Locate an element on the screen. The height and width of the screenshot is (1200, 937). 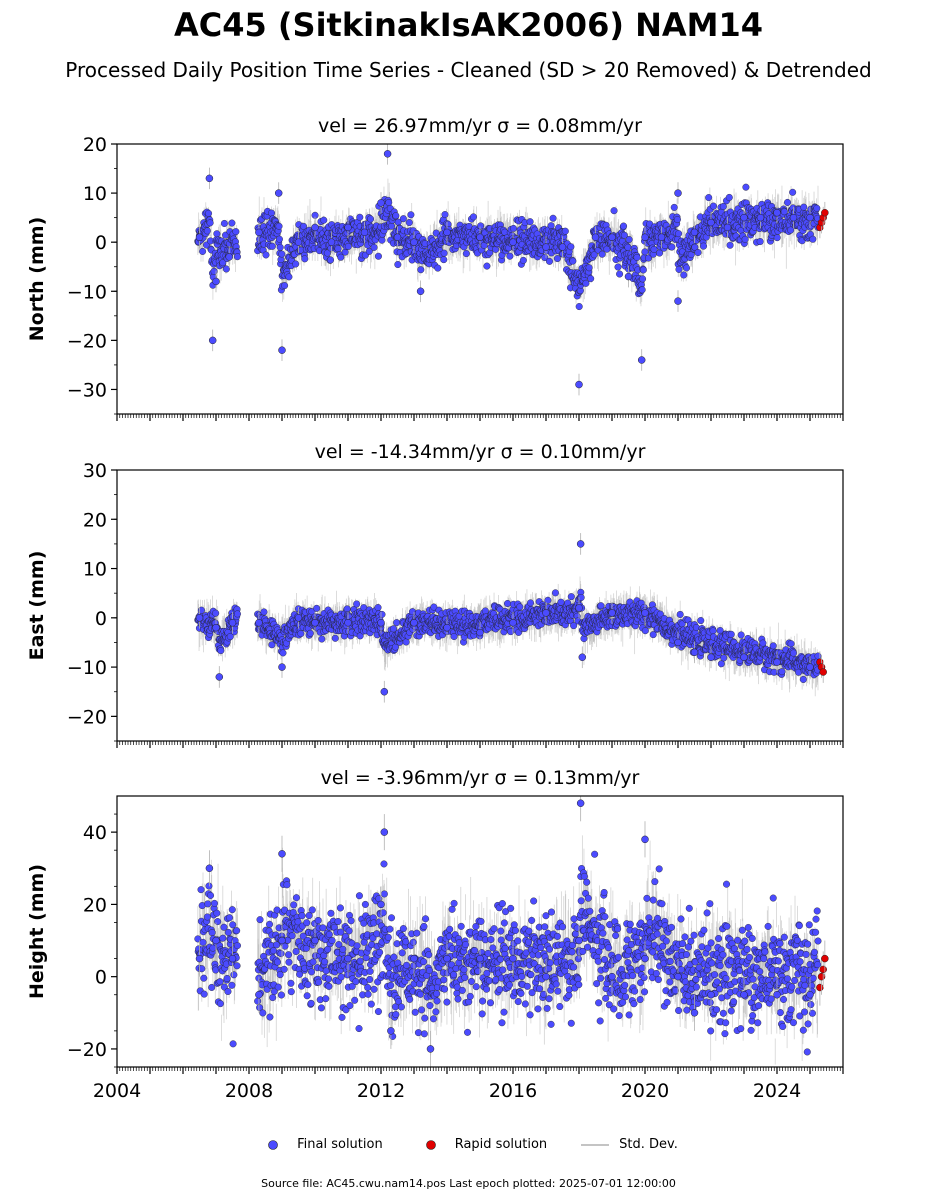
final-solution-series is located at coordinates (504, 270).